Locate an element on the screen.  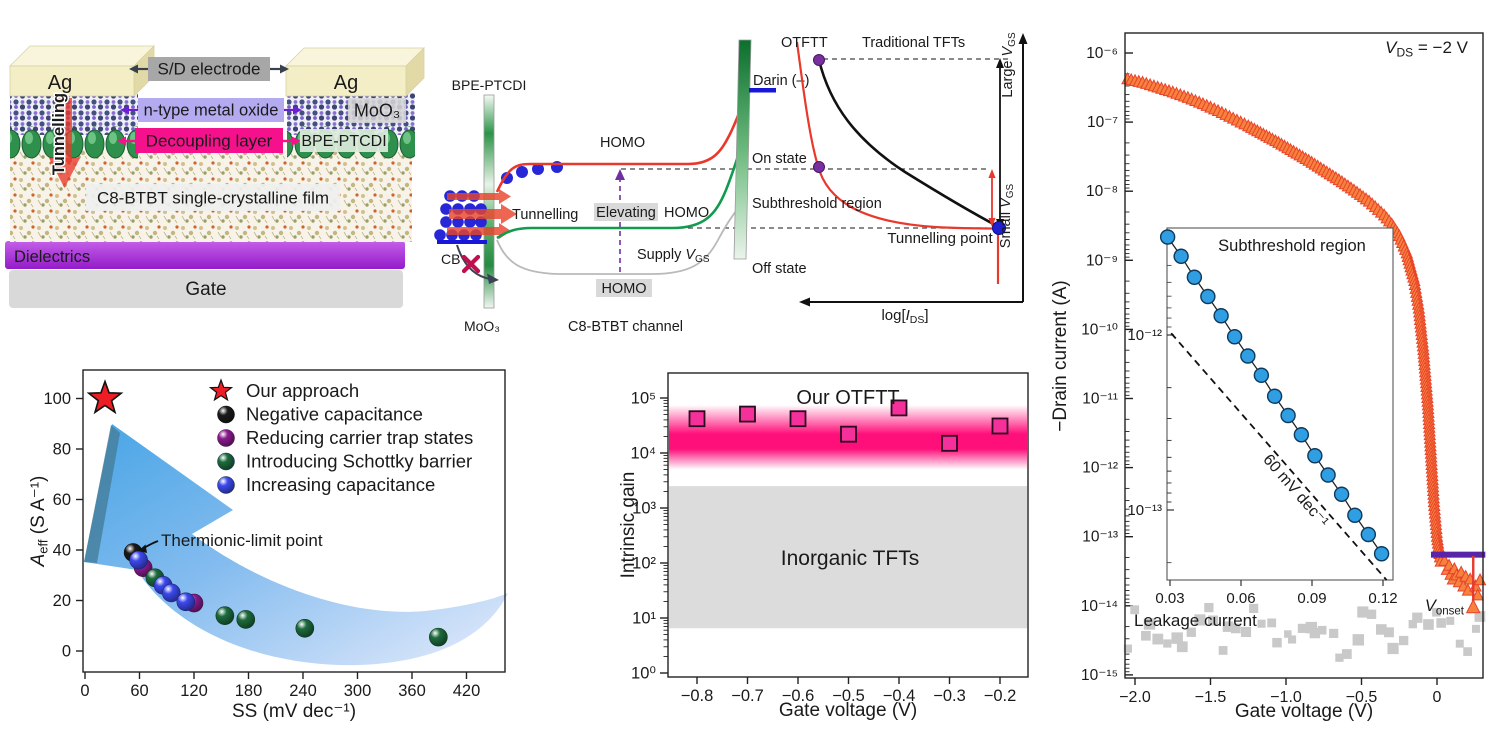
y-tick-label: 10⁻¹⁵ is located at coordinates (1099, 675).